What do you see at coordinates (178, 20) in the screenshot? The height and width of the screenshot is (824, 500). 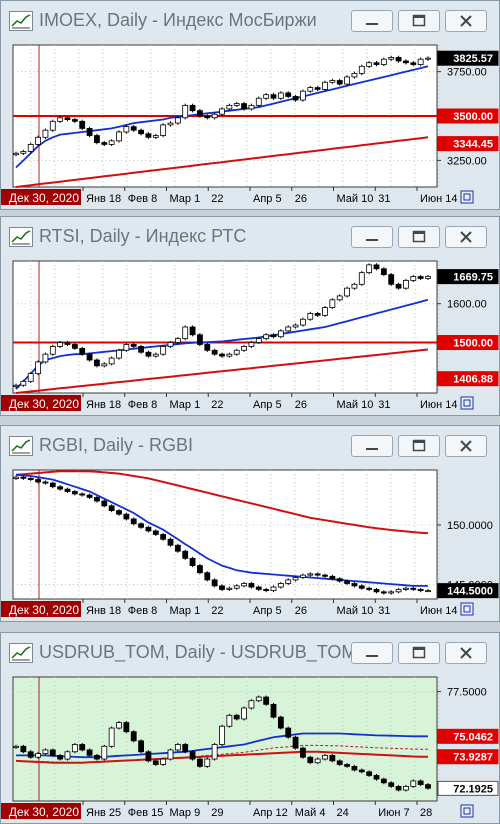 I see `window-title: IMOEX, Daily - Индекс МосБиржи` at bounding box center [178, 20].